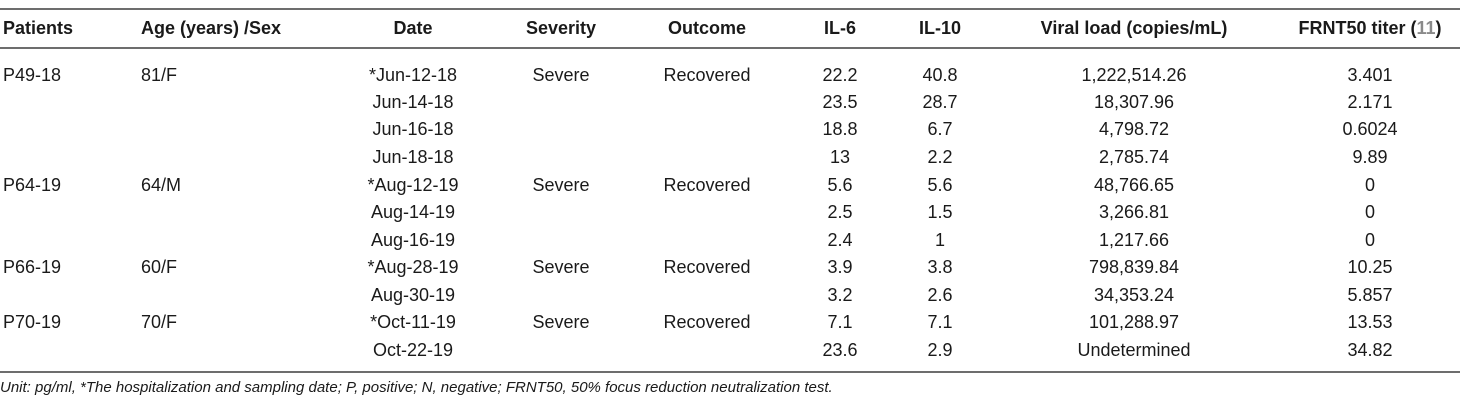 The height and width of the screenshot is (405, 1460). Describe the element at coordinates (1134, 267) in the screenshot. I see `cell-viral-load: 798,839.84` at that location.